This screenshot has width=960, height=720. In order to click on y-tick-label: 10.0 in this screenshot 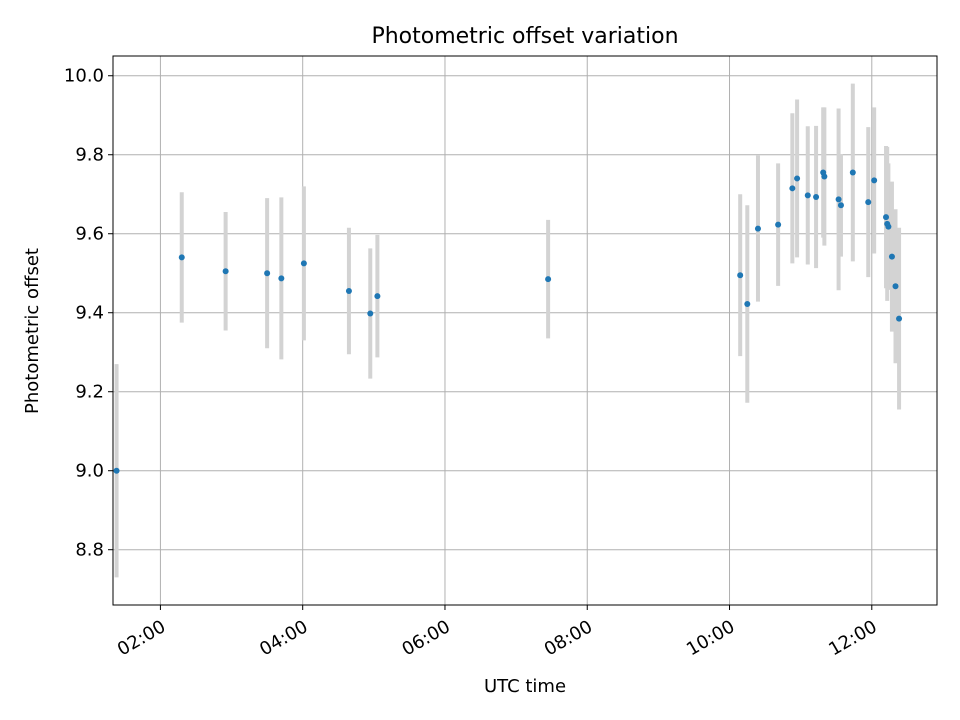, I will do `click(84, 76)`.